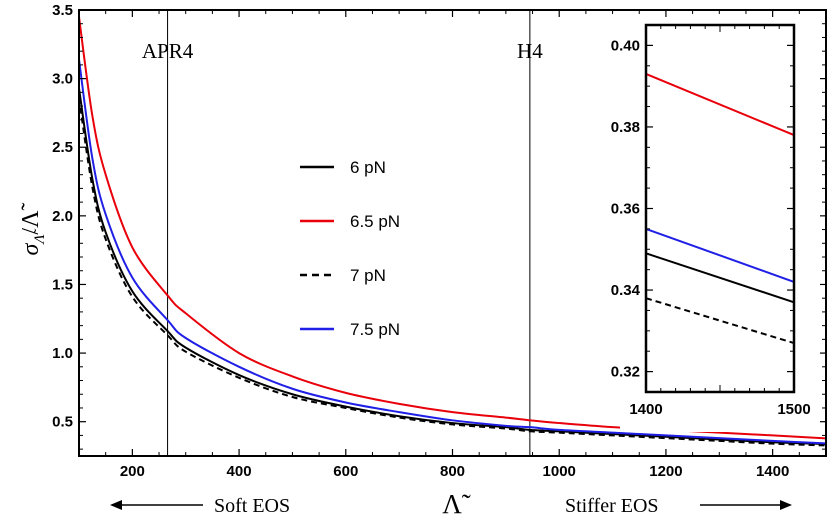 Image resolution: width=831 pixels, height=525 pixels. Describe the element at coordinates (625, 372) in the screenshot. I see `inset-y-tick-label: 0.32` at that location.